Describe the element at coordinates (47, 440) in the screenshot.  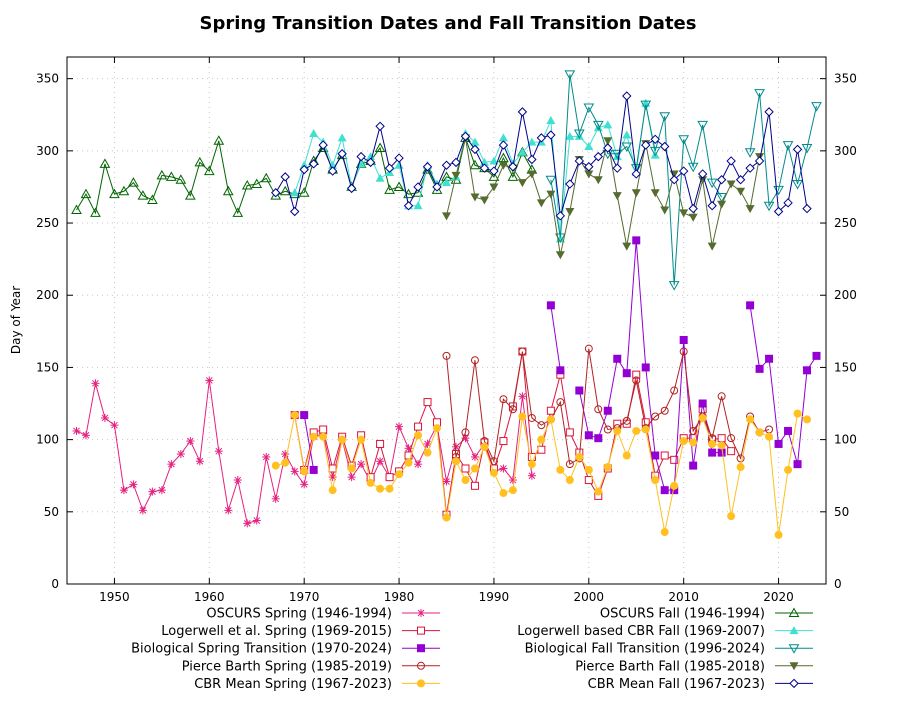
I see `y-tick-label-left: 100` at that location.